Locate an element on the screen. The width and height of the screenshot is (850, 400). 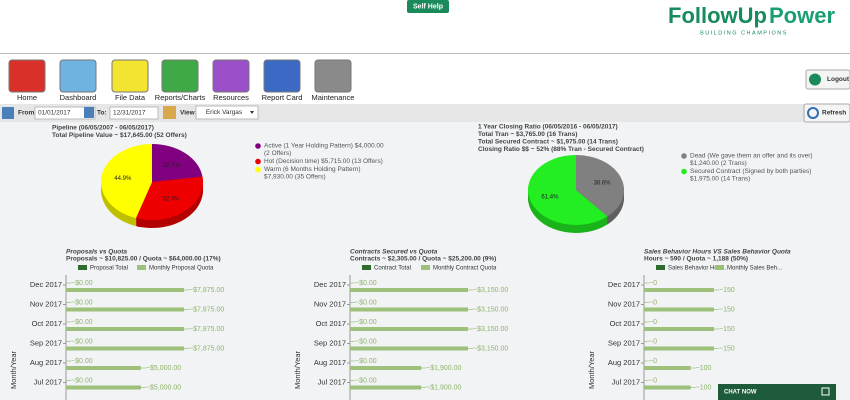
to-value: 12/31/2017 is located at coordinates (129, 113).